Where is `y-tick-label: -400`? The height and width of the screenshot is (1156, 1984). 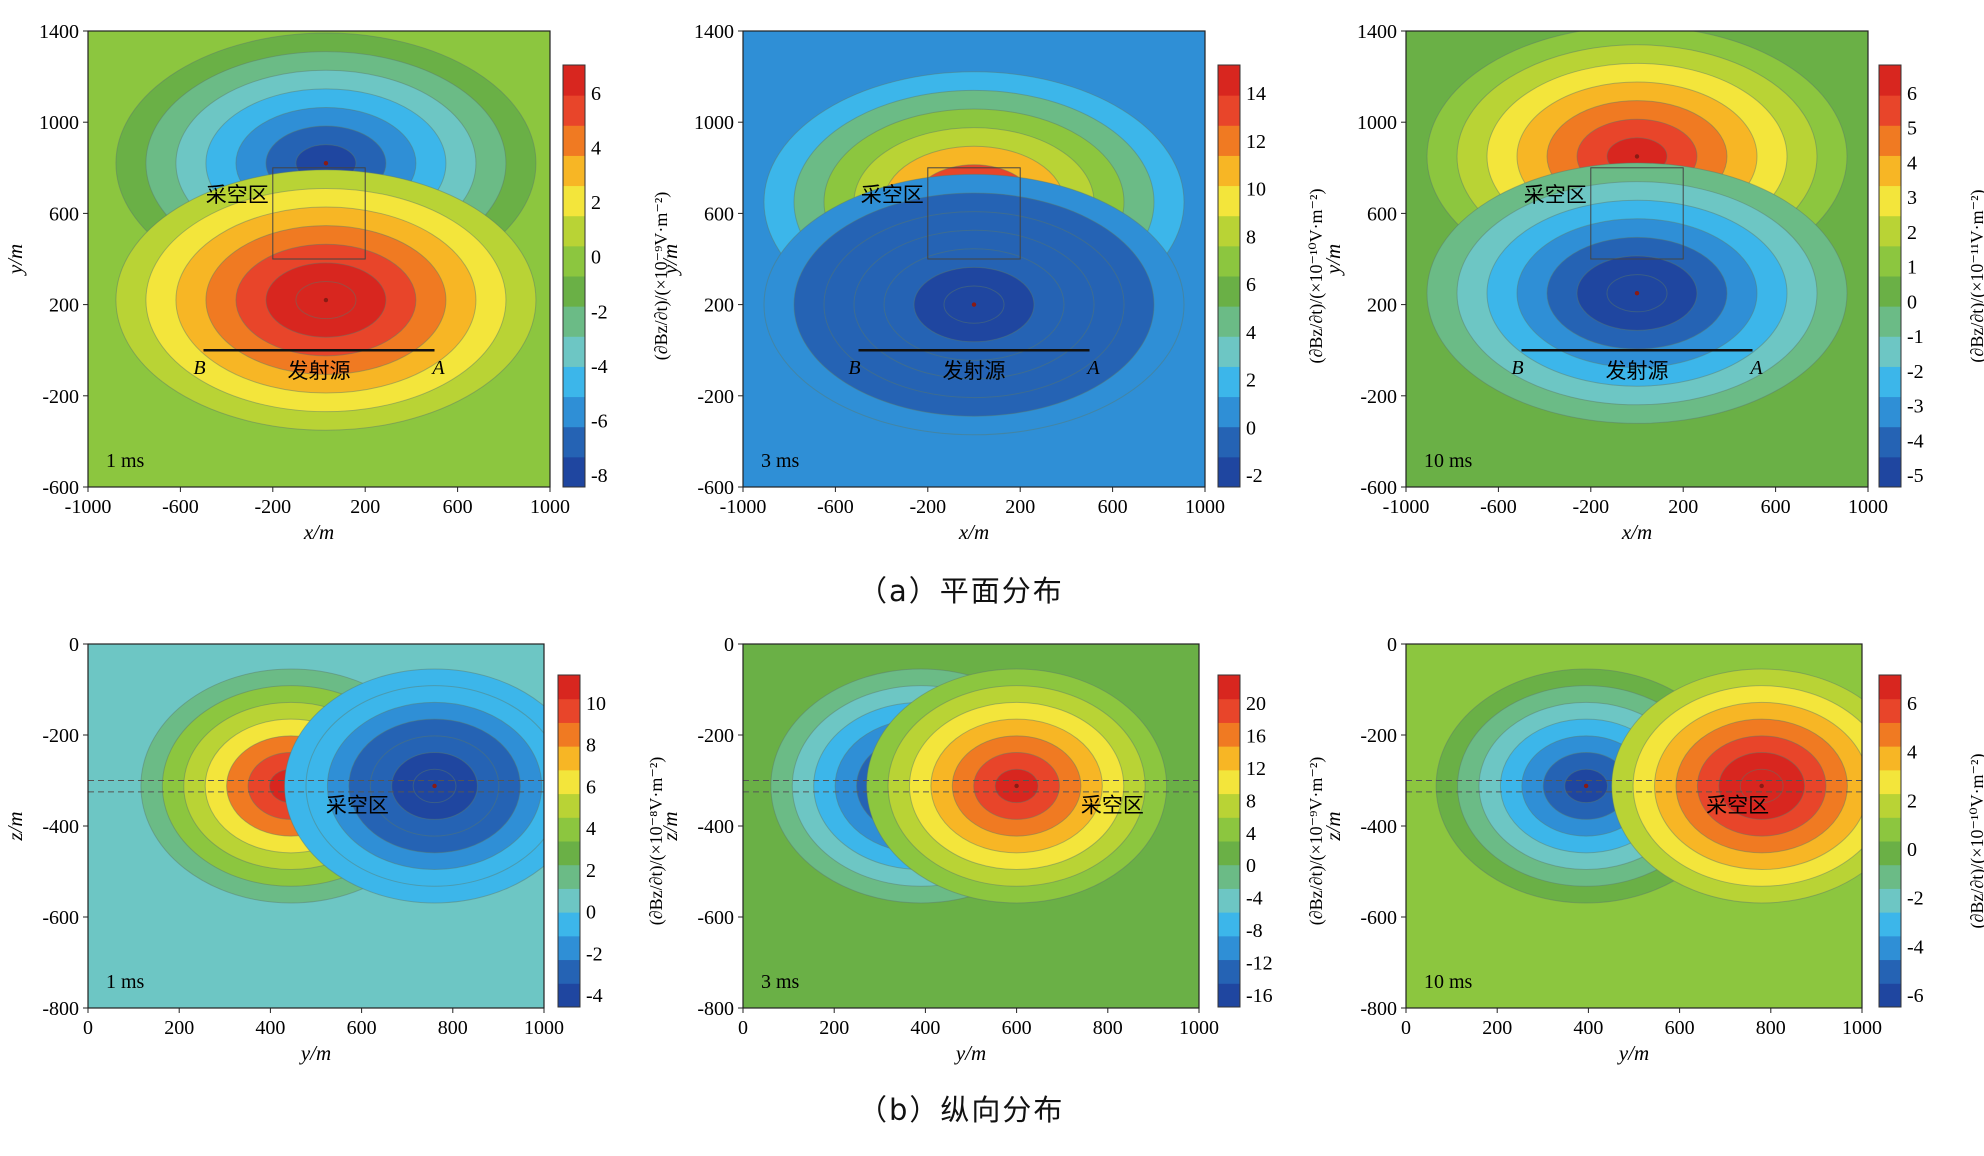 y-tick-label: -400 is located at coordinates (715, 827).